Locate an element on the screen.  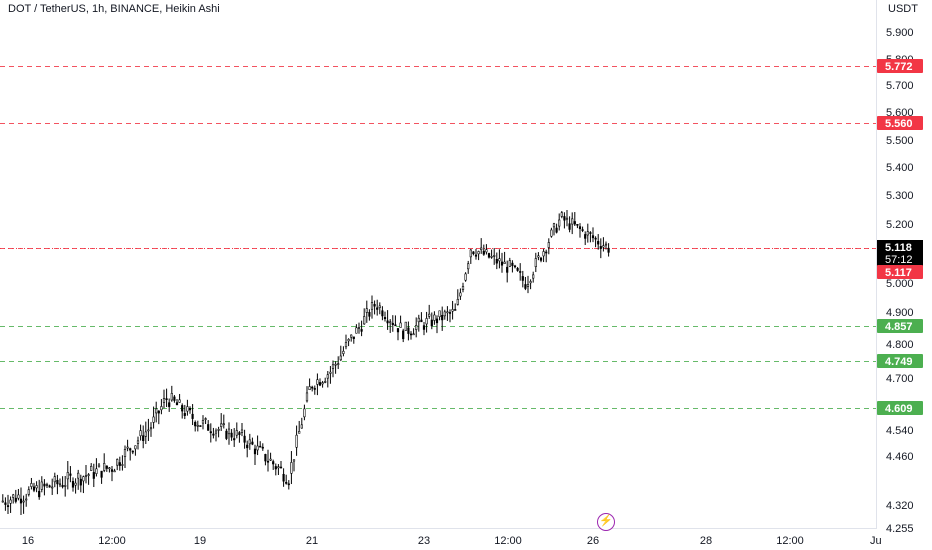
price-tick-label: 4.540 is located at coordinates (900, 431).